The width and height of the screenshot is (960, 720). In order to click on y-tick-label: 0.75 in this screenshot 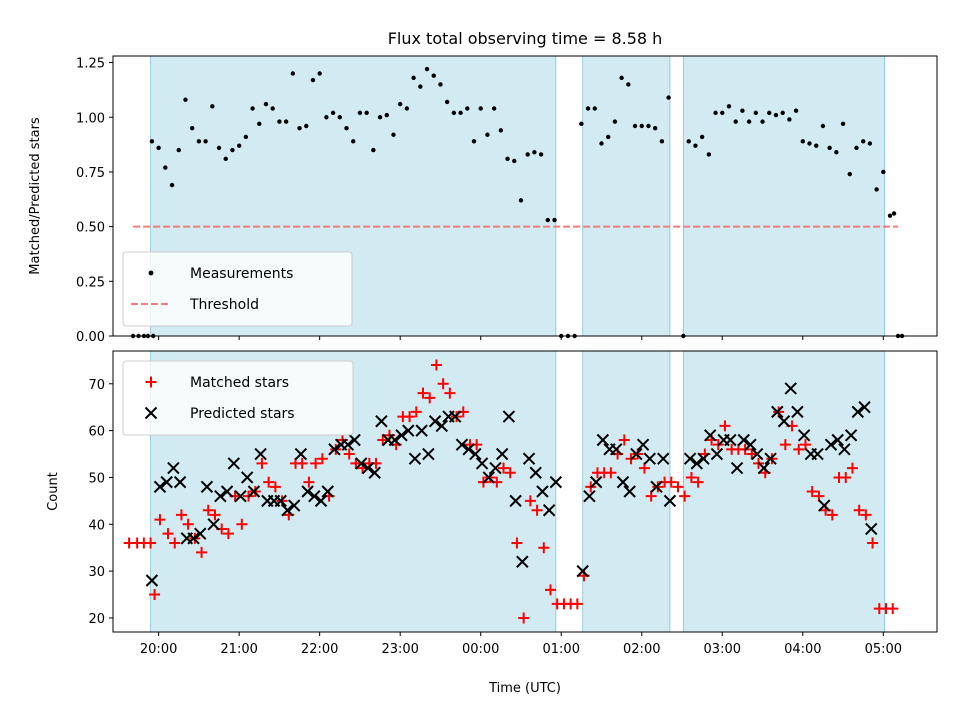, I will do `click(90, 173)`.